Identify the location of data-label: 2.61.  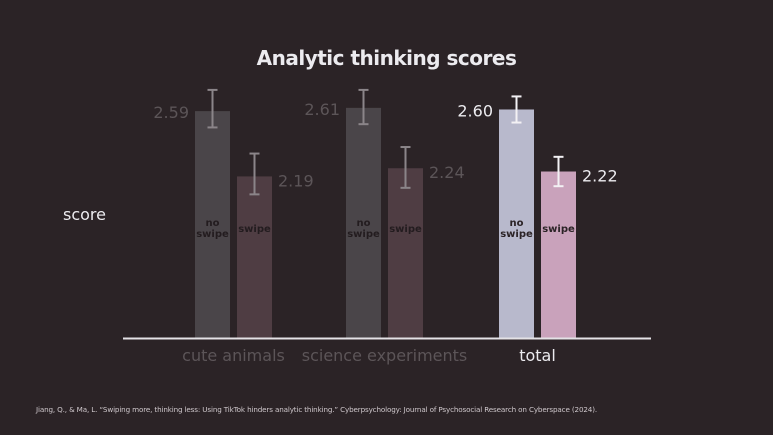
(322, 109).